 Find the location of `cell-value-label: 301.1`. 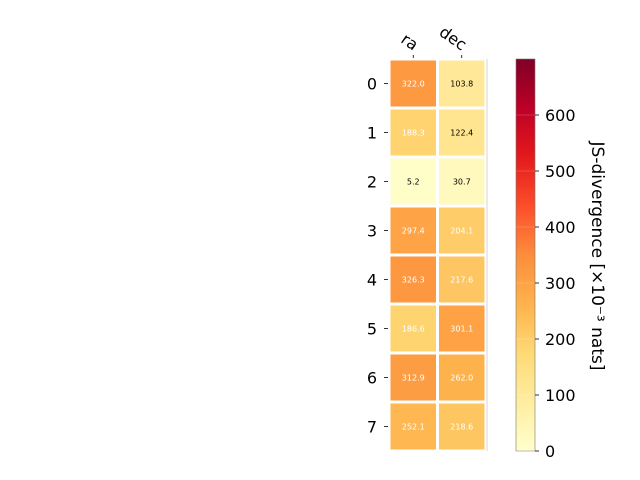

cell-value-label: 301.1 is located at coordinates (461, 329).